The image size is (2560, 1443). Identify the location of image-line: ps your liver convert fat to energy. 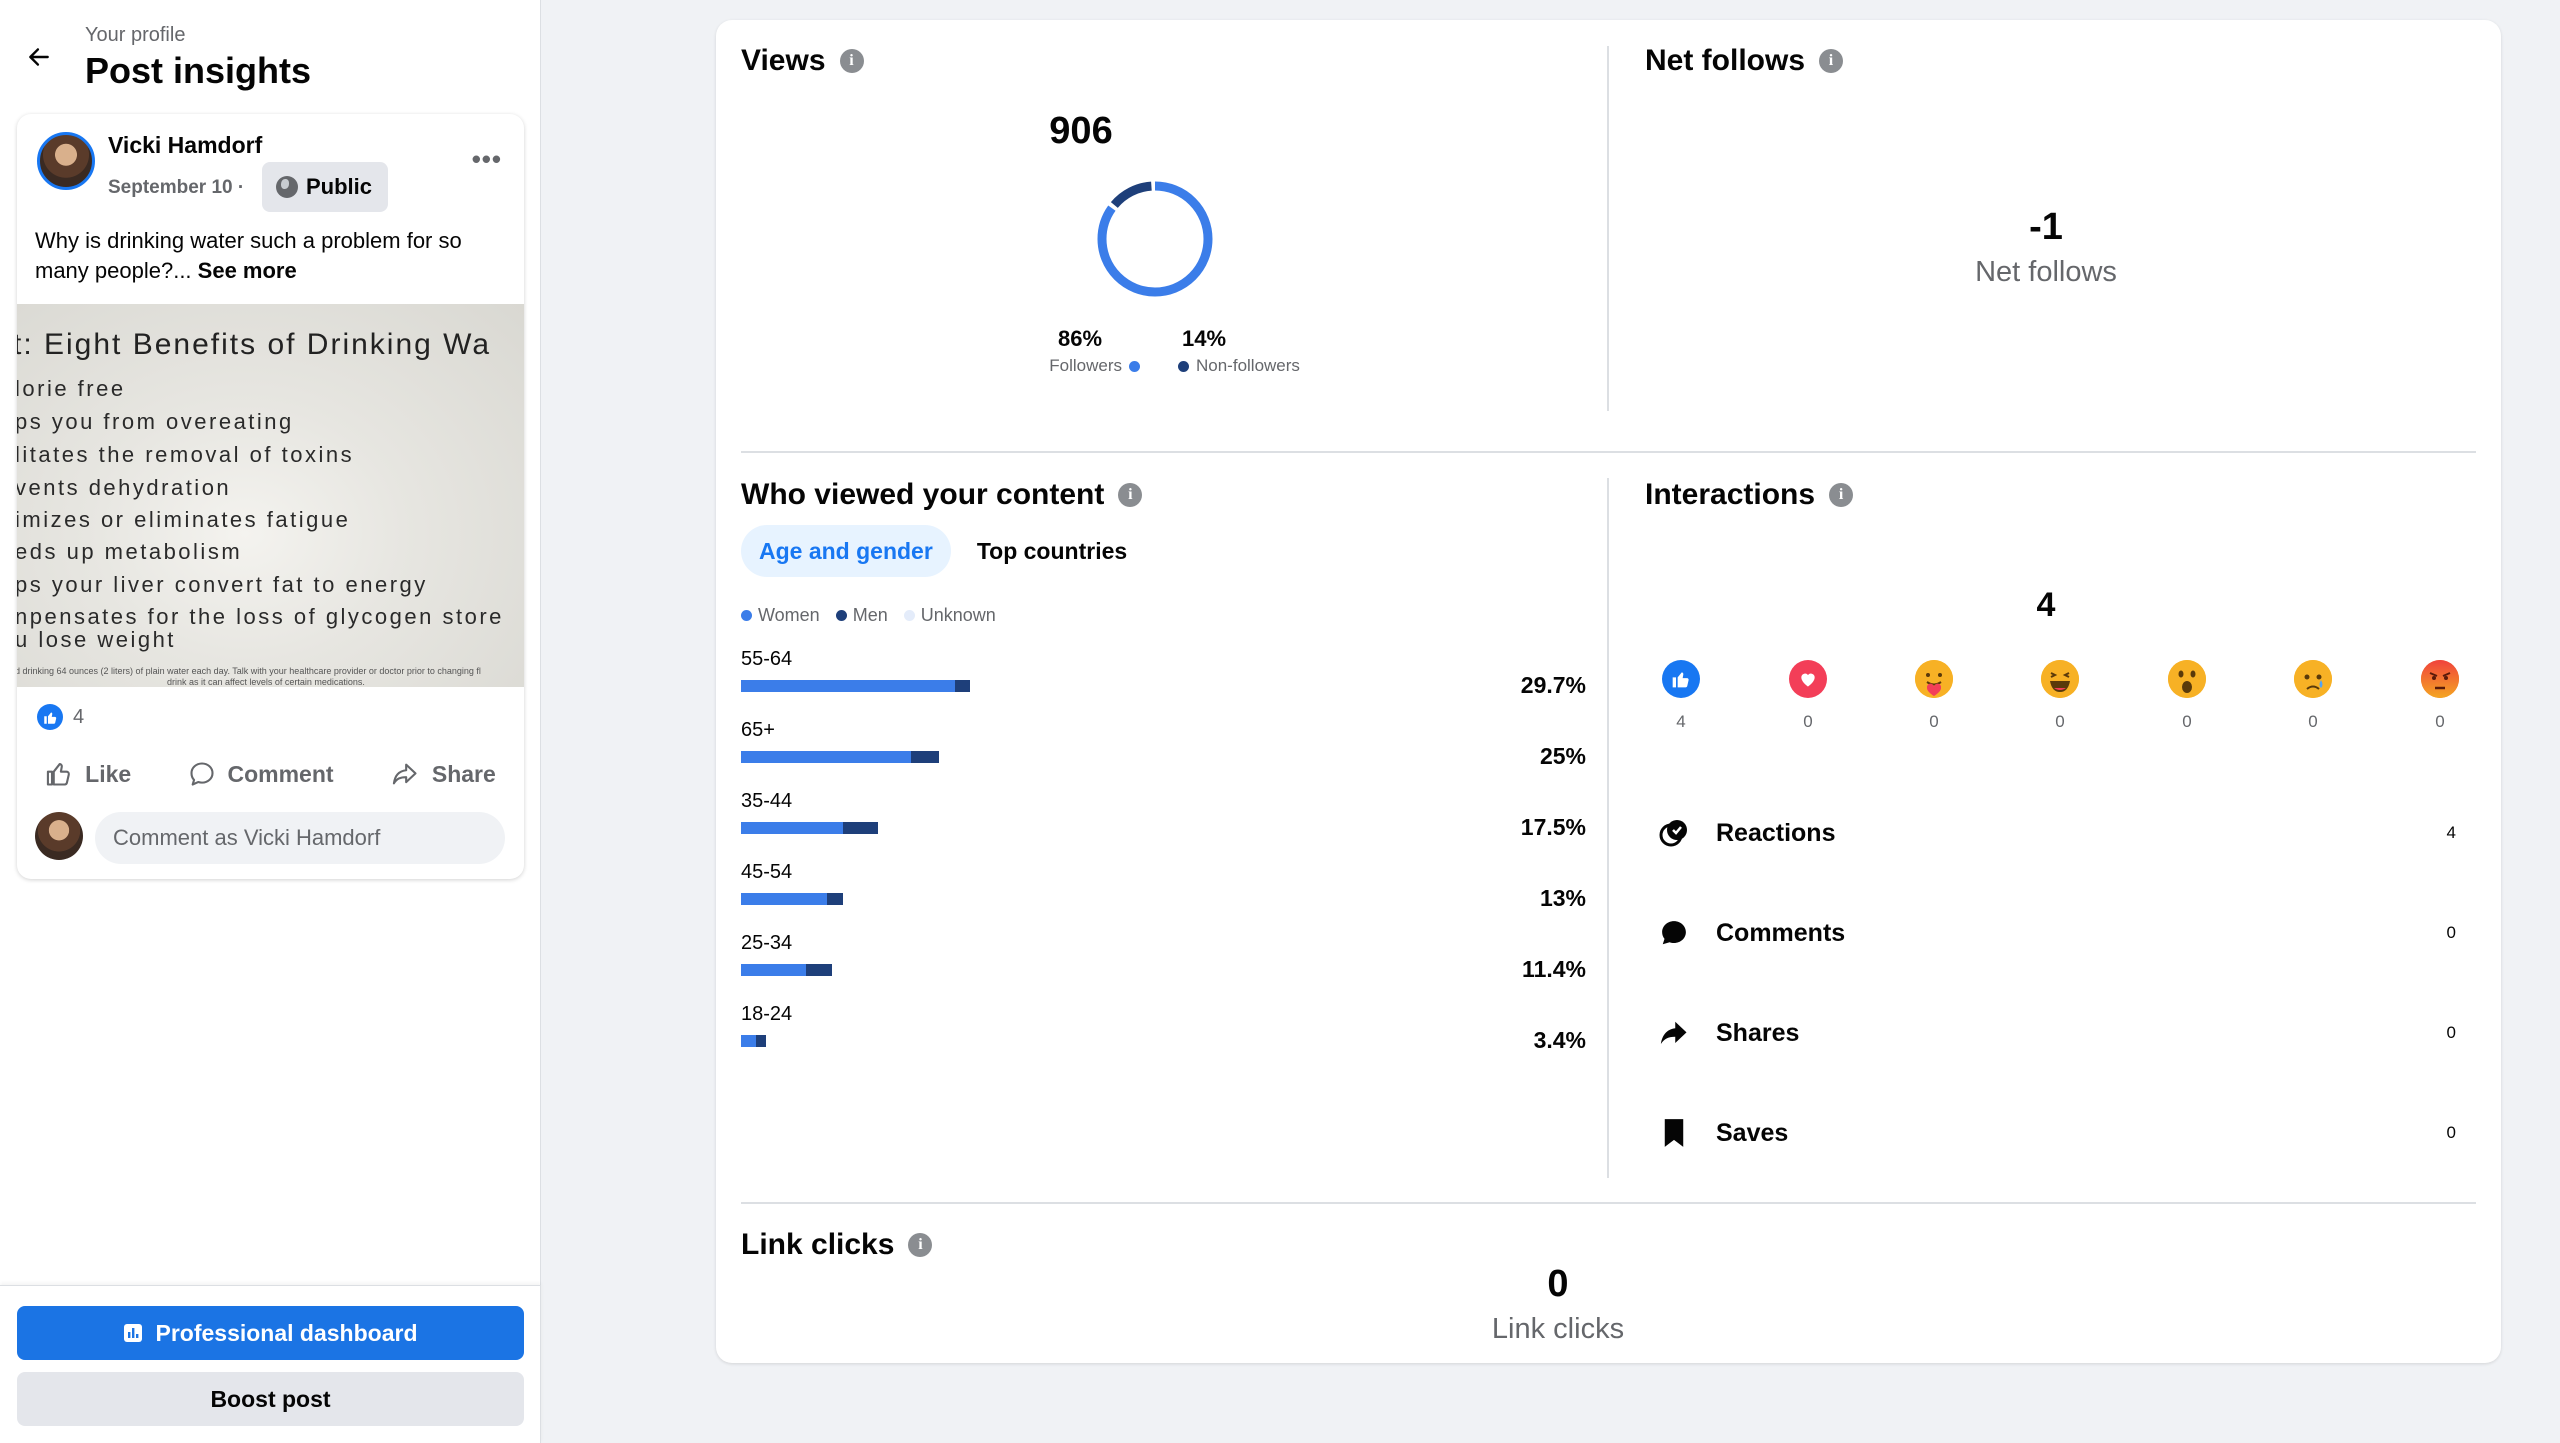
(222, 584).